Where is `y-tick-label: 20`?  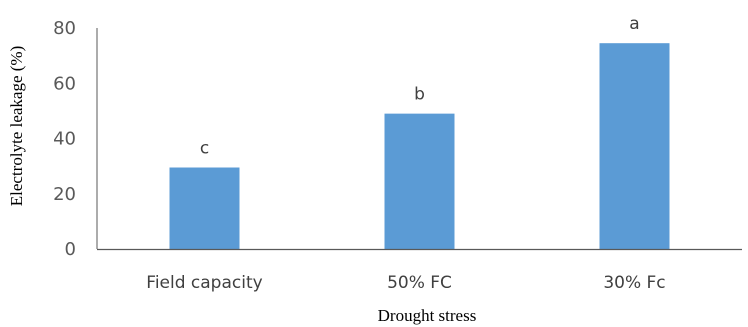
y-tick-label: 20 is located at coordinates (64, 194).